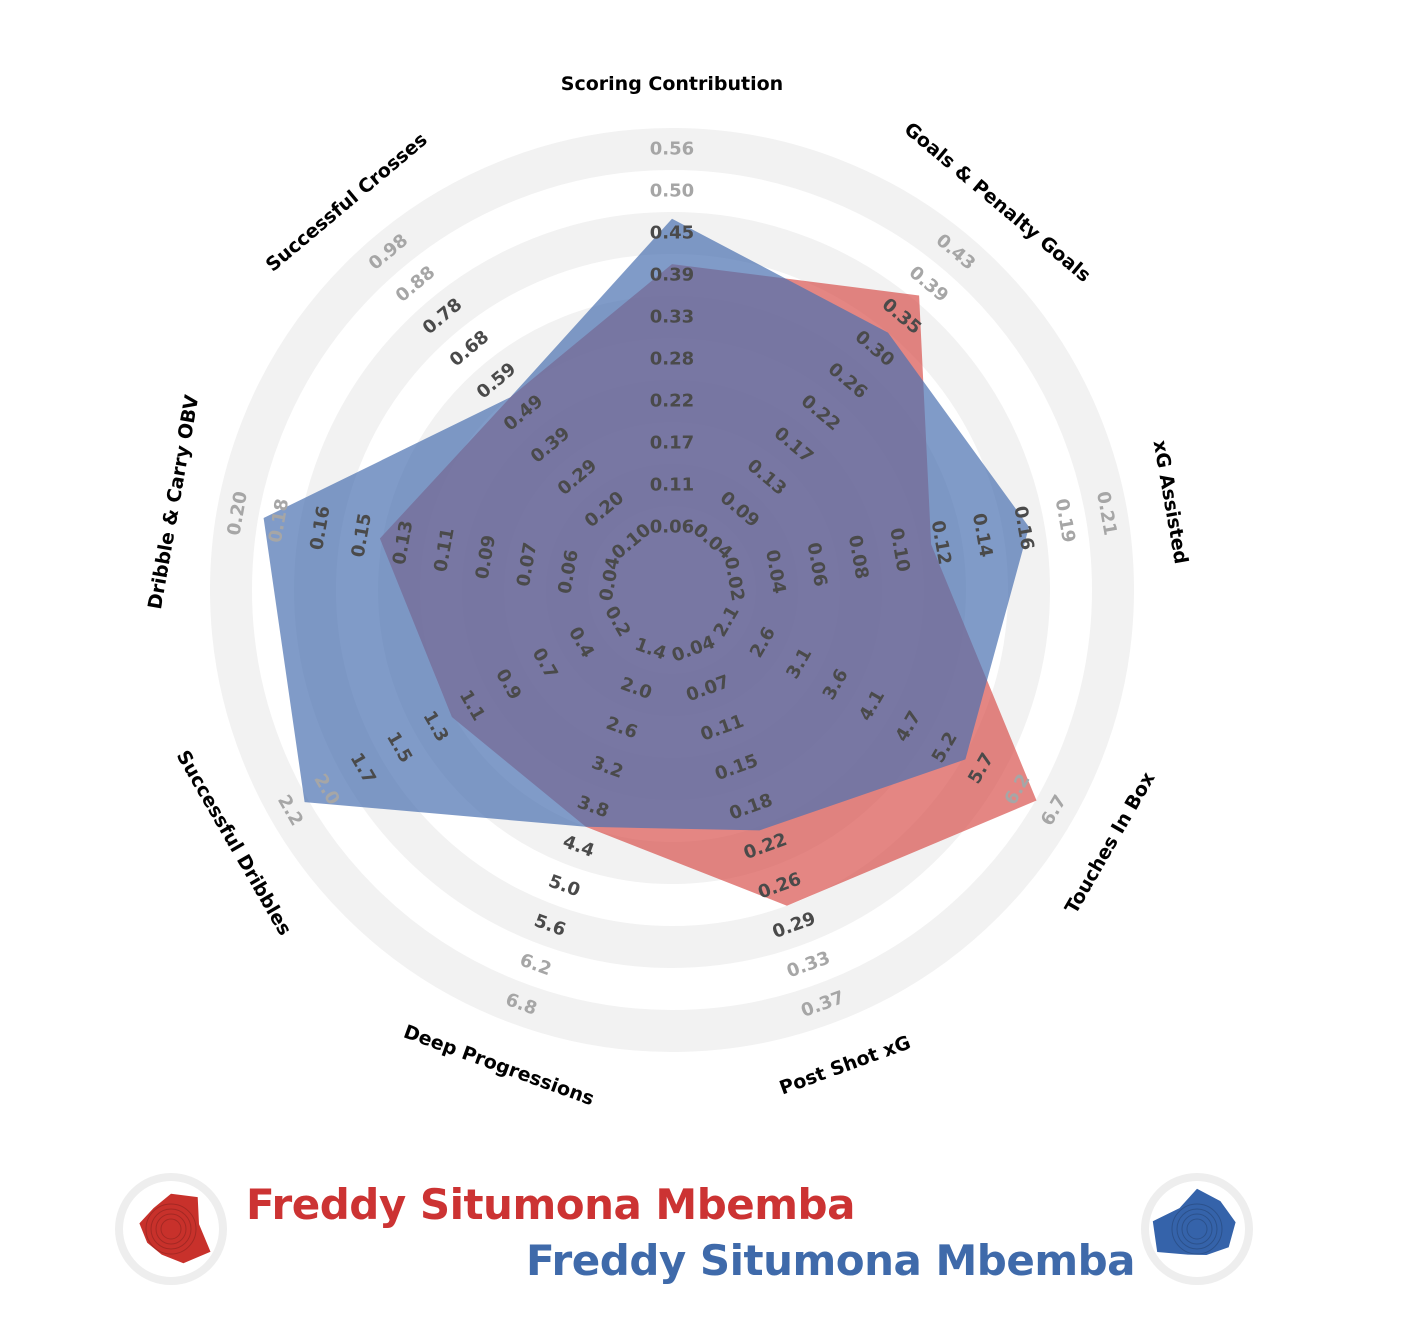 This screenshot has width=1418, height=1327. I want to click on player-b-name: Freddy Situmona Mbemba, so click(830, 1260).